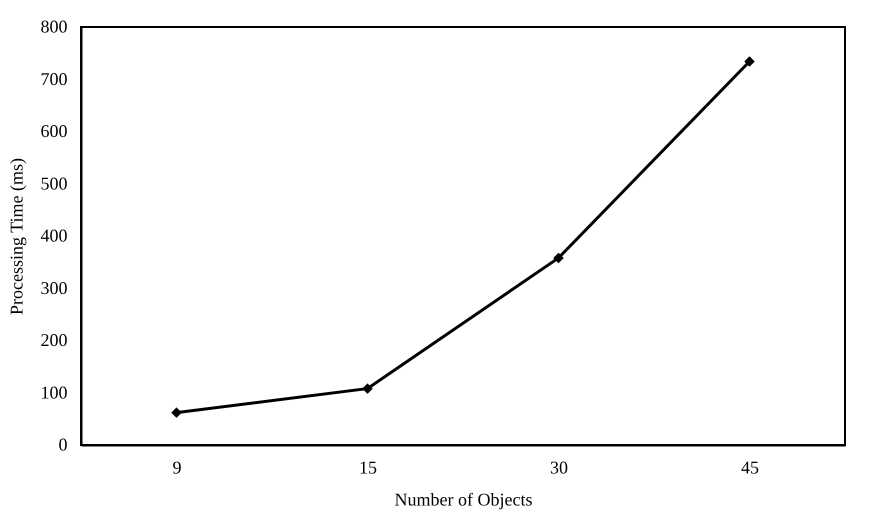 This screenshot has height=525, width=883. Describe the element at coordinates (368, 468) in the screenshot. I see `x-tick-label: 15` at that location.